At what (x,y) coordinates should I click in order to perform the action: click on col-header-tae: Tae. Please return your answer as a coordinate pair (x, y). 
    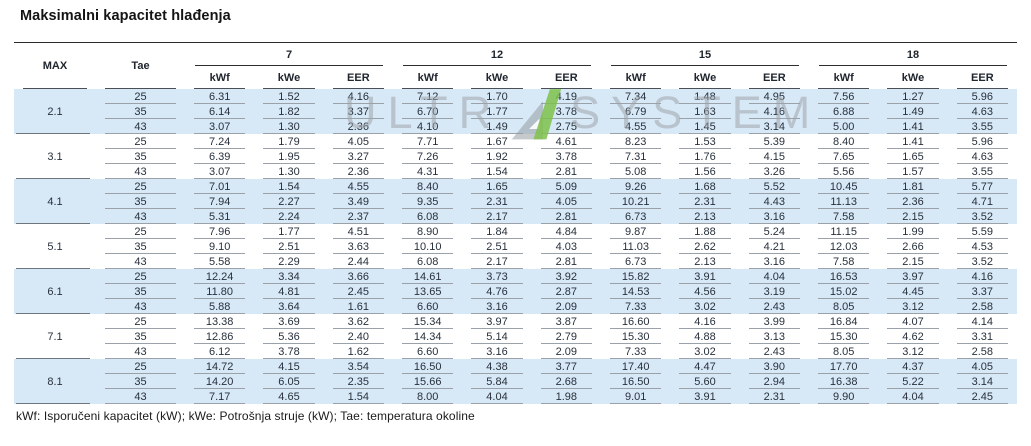
    Looking at the image, I should click on (140, 66).